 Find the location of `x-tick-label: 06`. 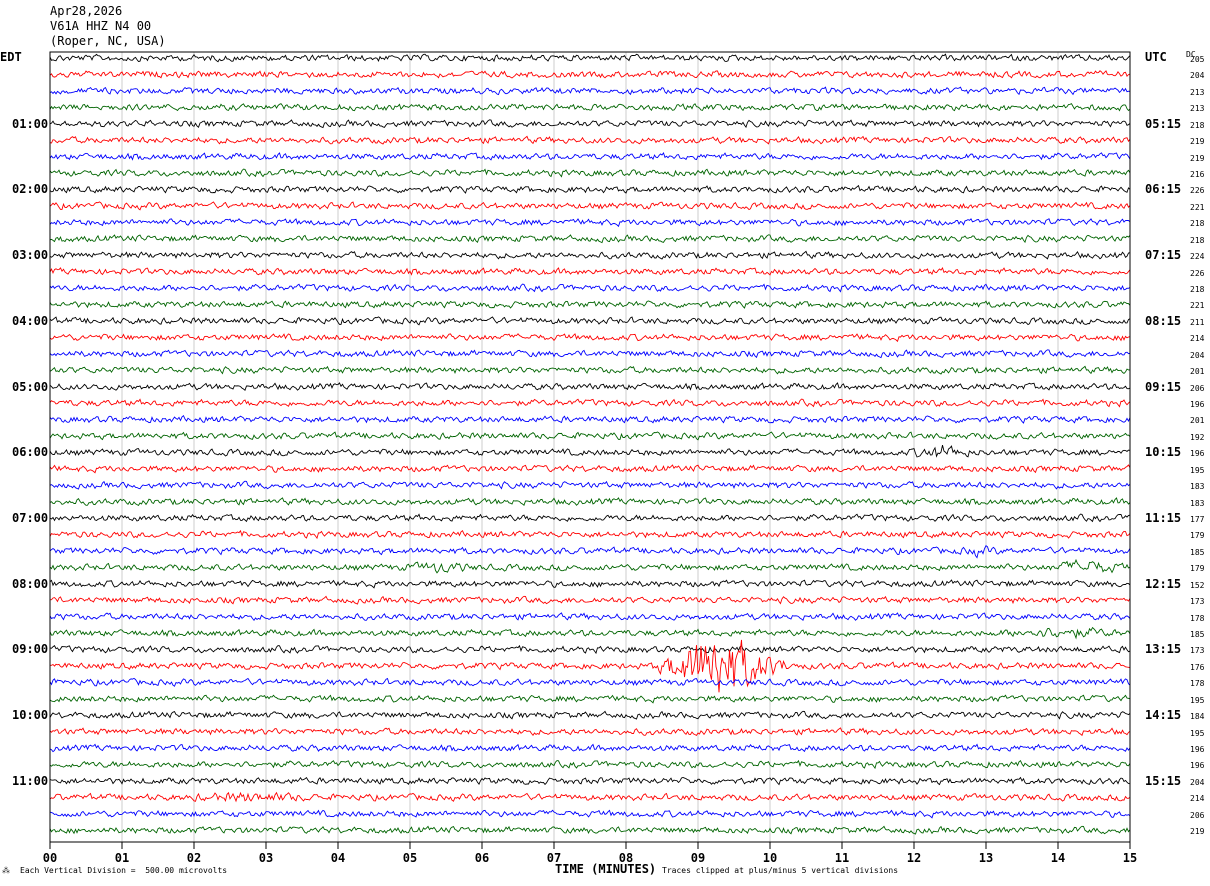

x-tick-label: 06 is located at coordinates (482, 858).